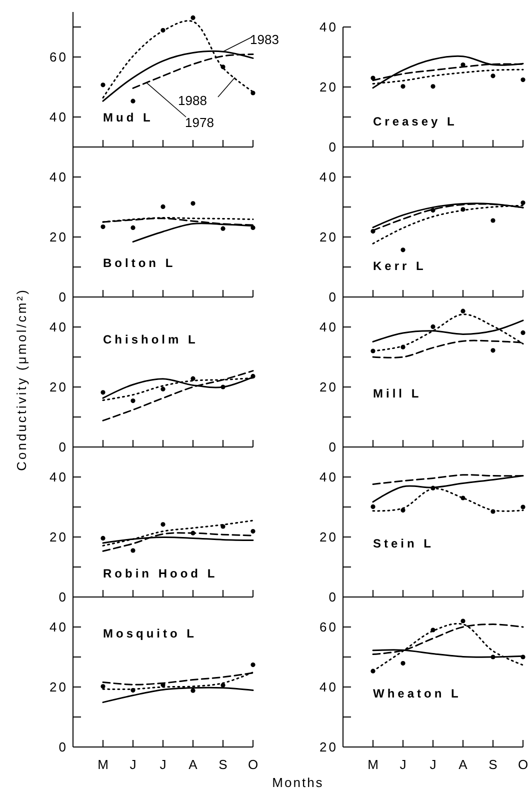 Image resolution: width=532 pixels, height=792 pixels. I want to click on legend-label: 1983, so click(264, 39).